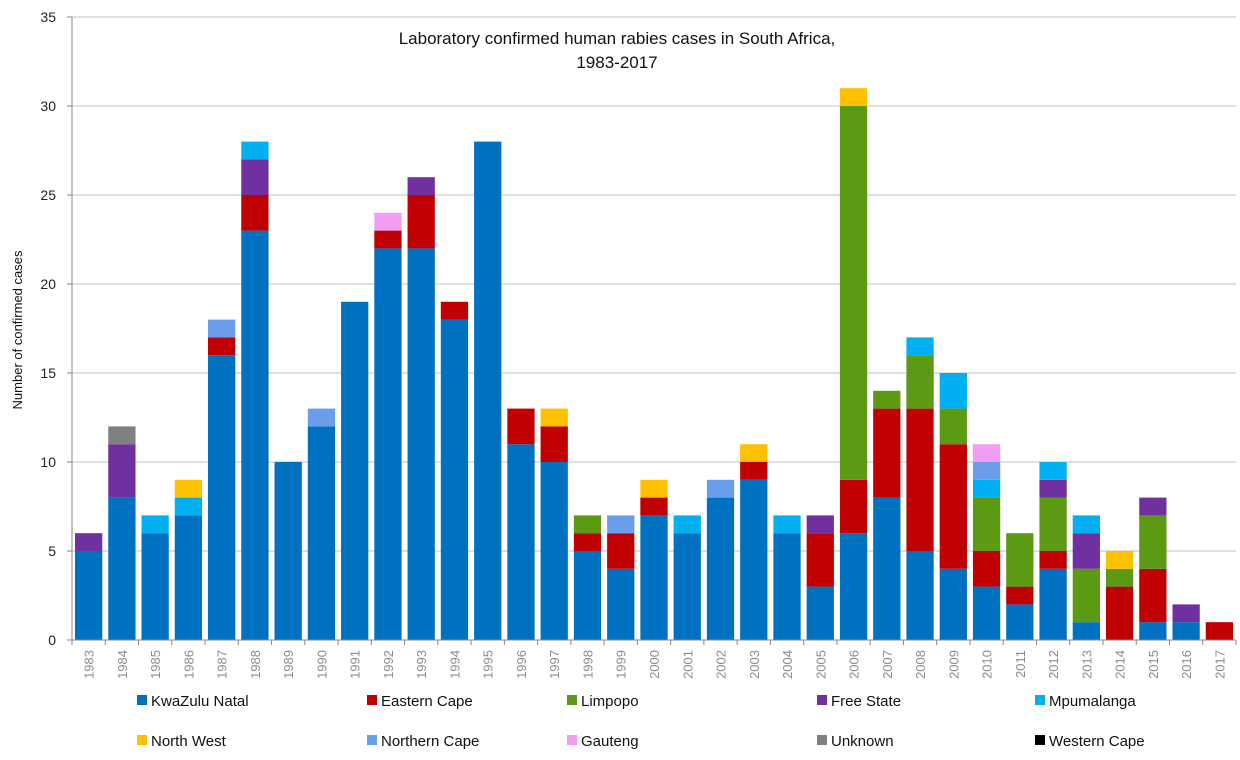  I want to click on x-tick-label: 2007, so click(887, 664).